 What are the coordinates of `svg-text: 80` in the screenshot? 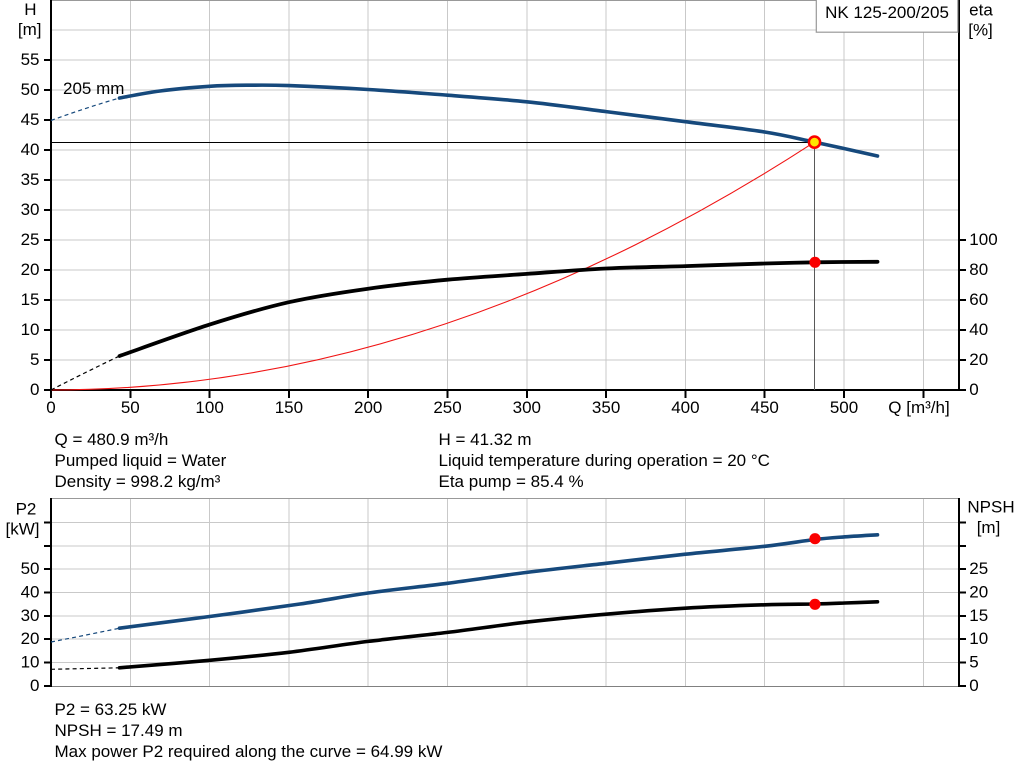 It's located at (978, 269).